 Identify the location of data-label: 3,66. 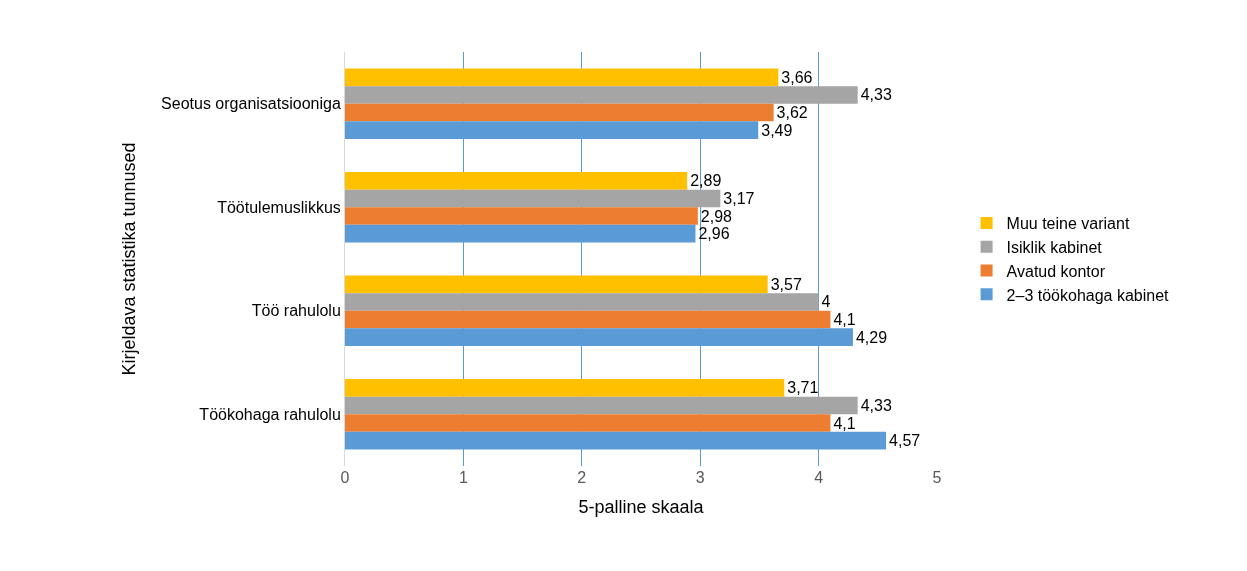
(797, 77).